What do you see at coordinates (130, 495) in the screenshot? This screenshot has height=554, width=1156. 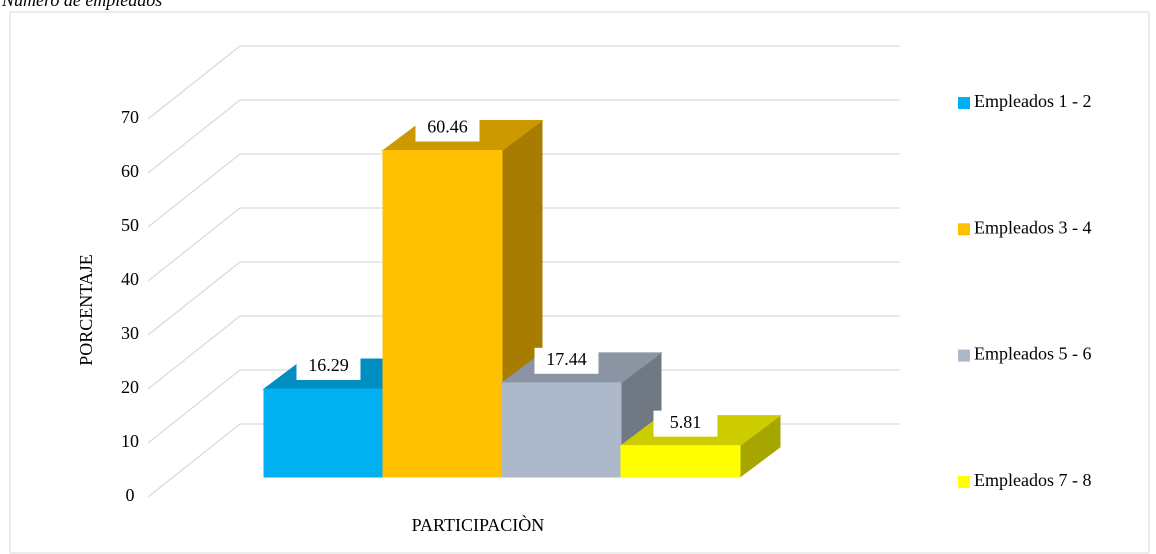 I see `y-tick-label: 0` at bounding box center [130, 495].